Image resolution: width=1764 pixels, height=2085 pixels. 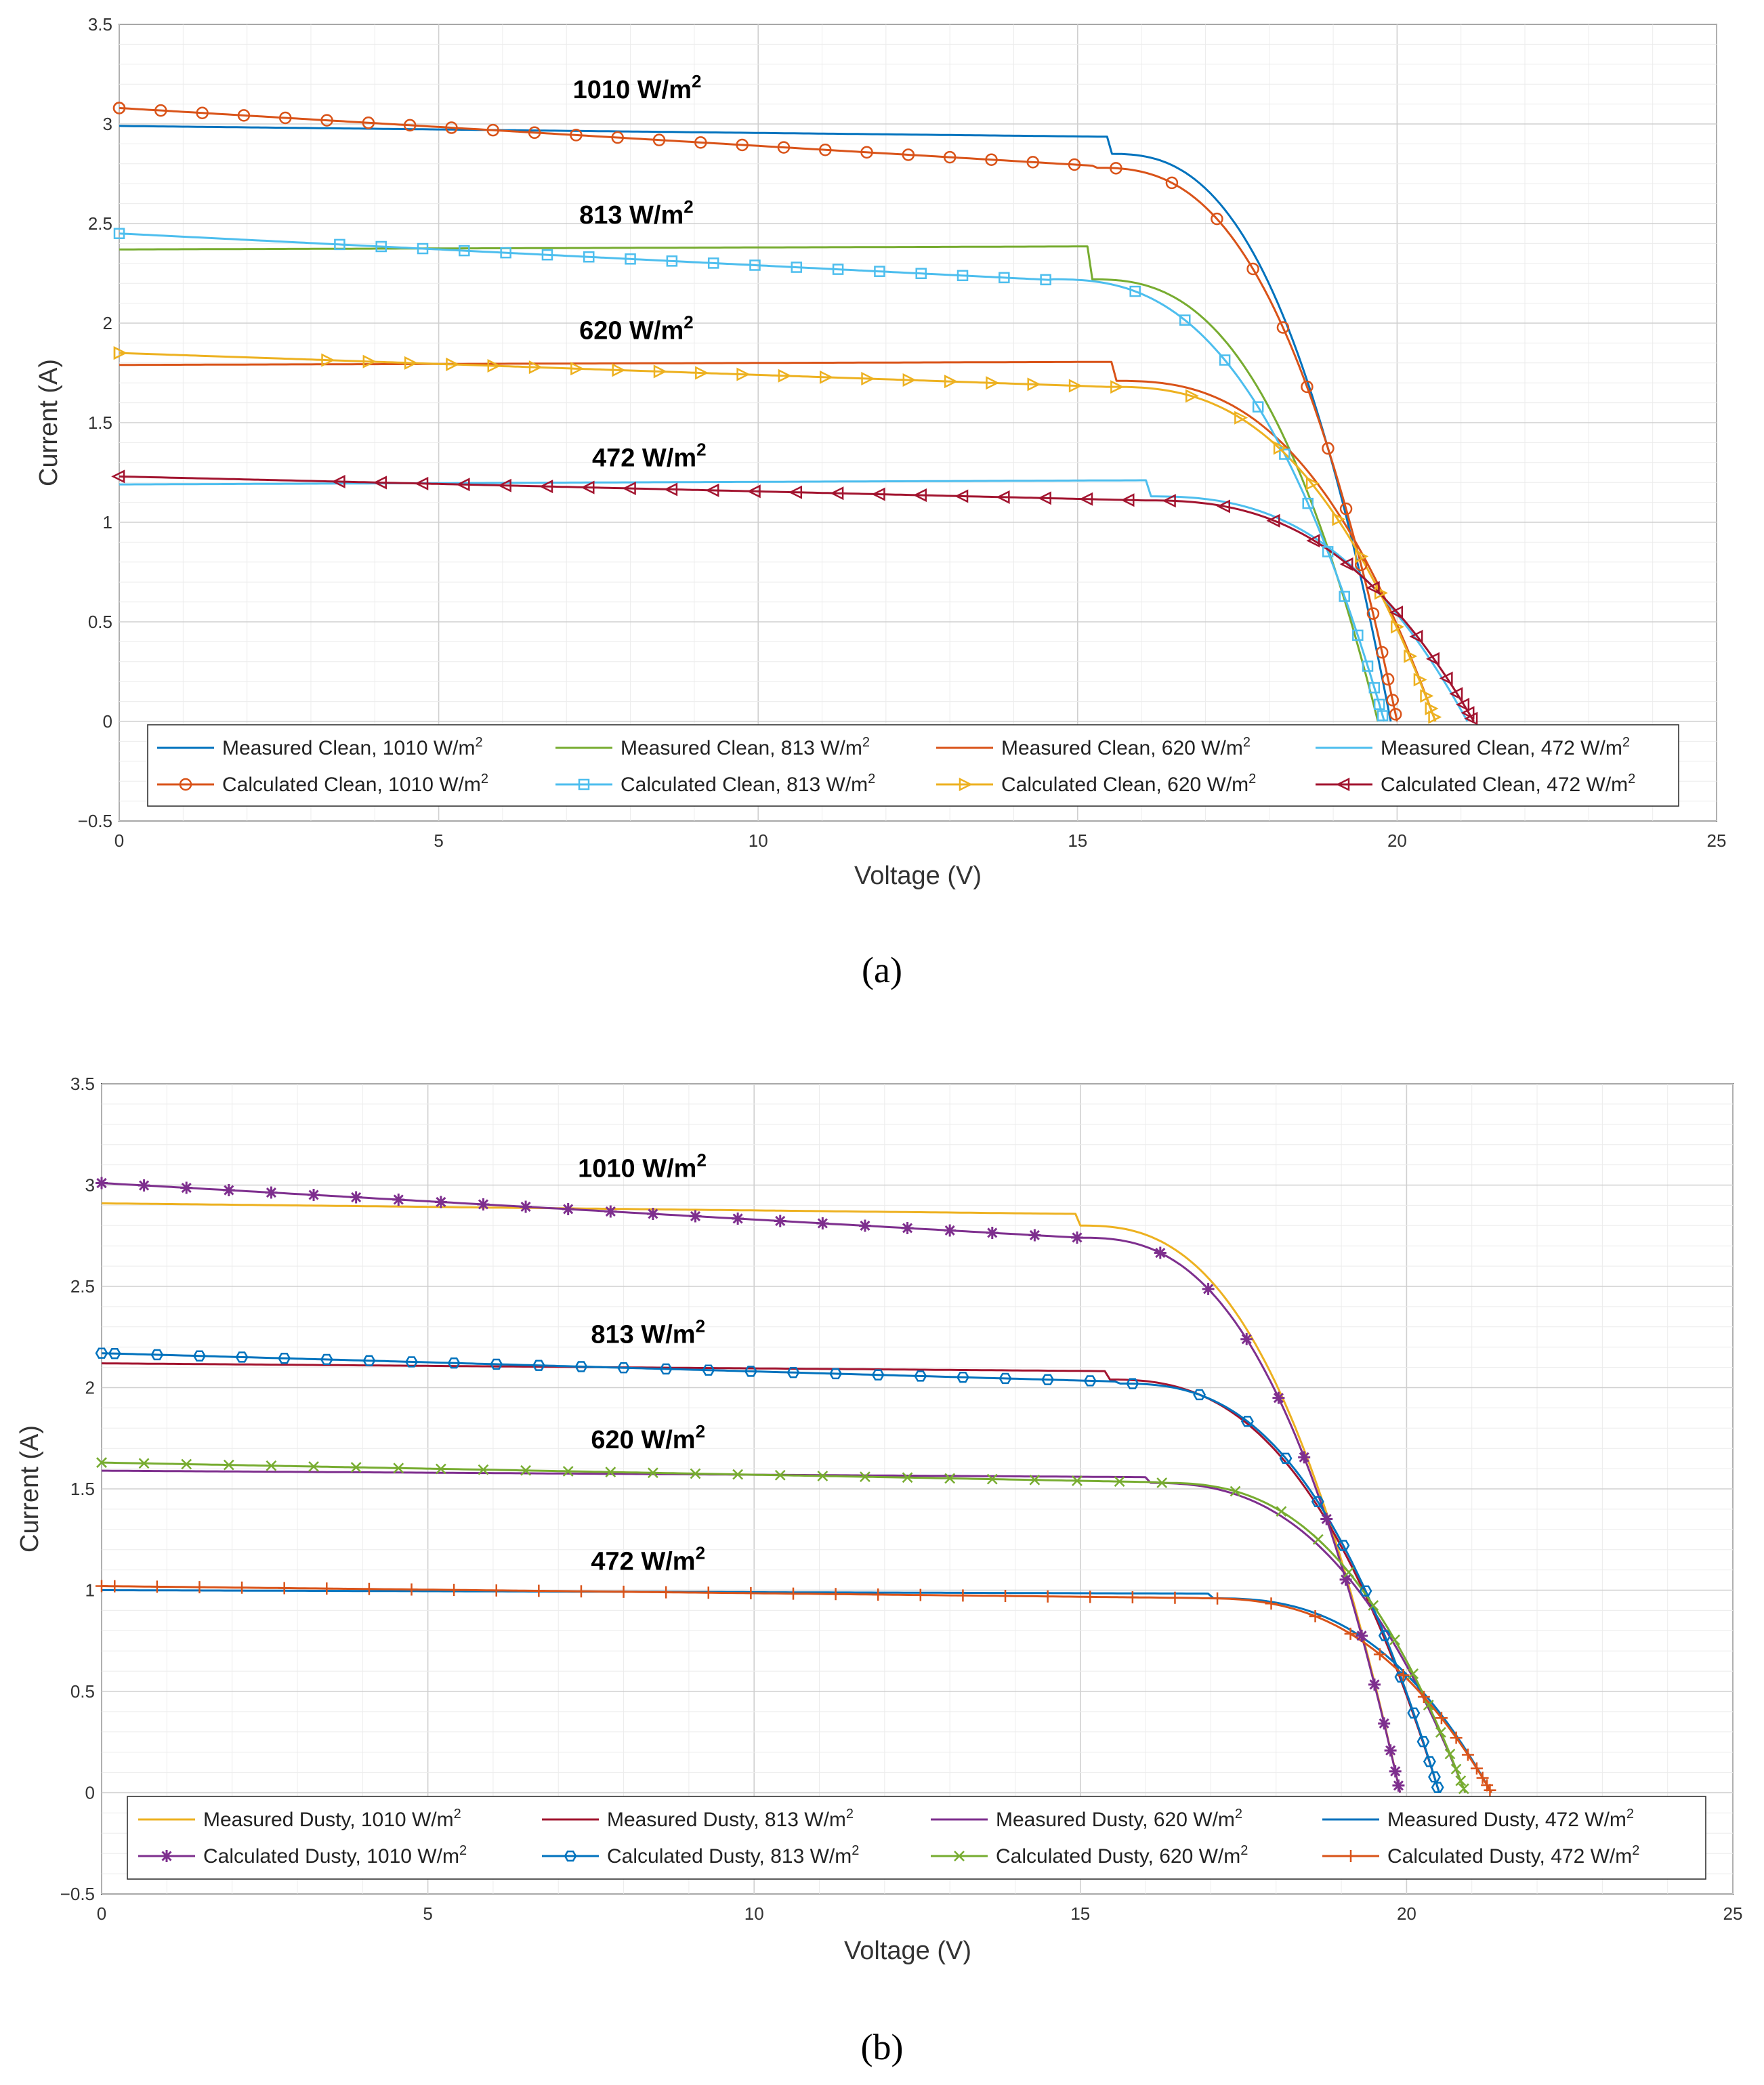 I want to click on x-tick-labels-b: 0 5 10 15 20 25, so click(x=920, y=1914).